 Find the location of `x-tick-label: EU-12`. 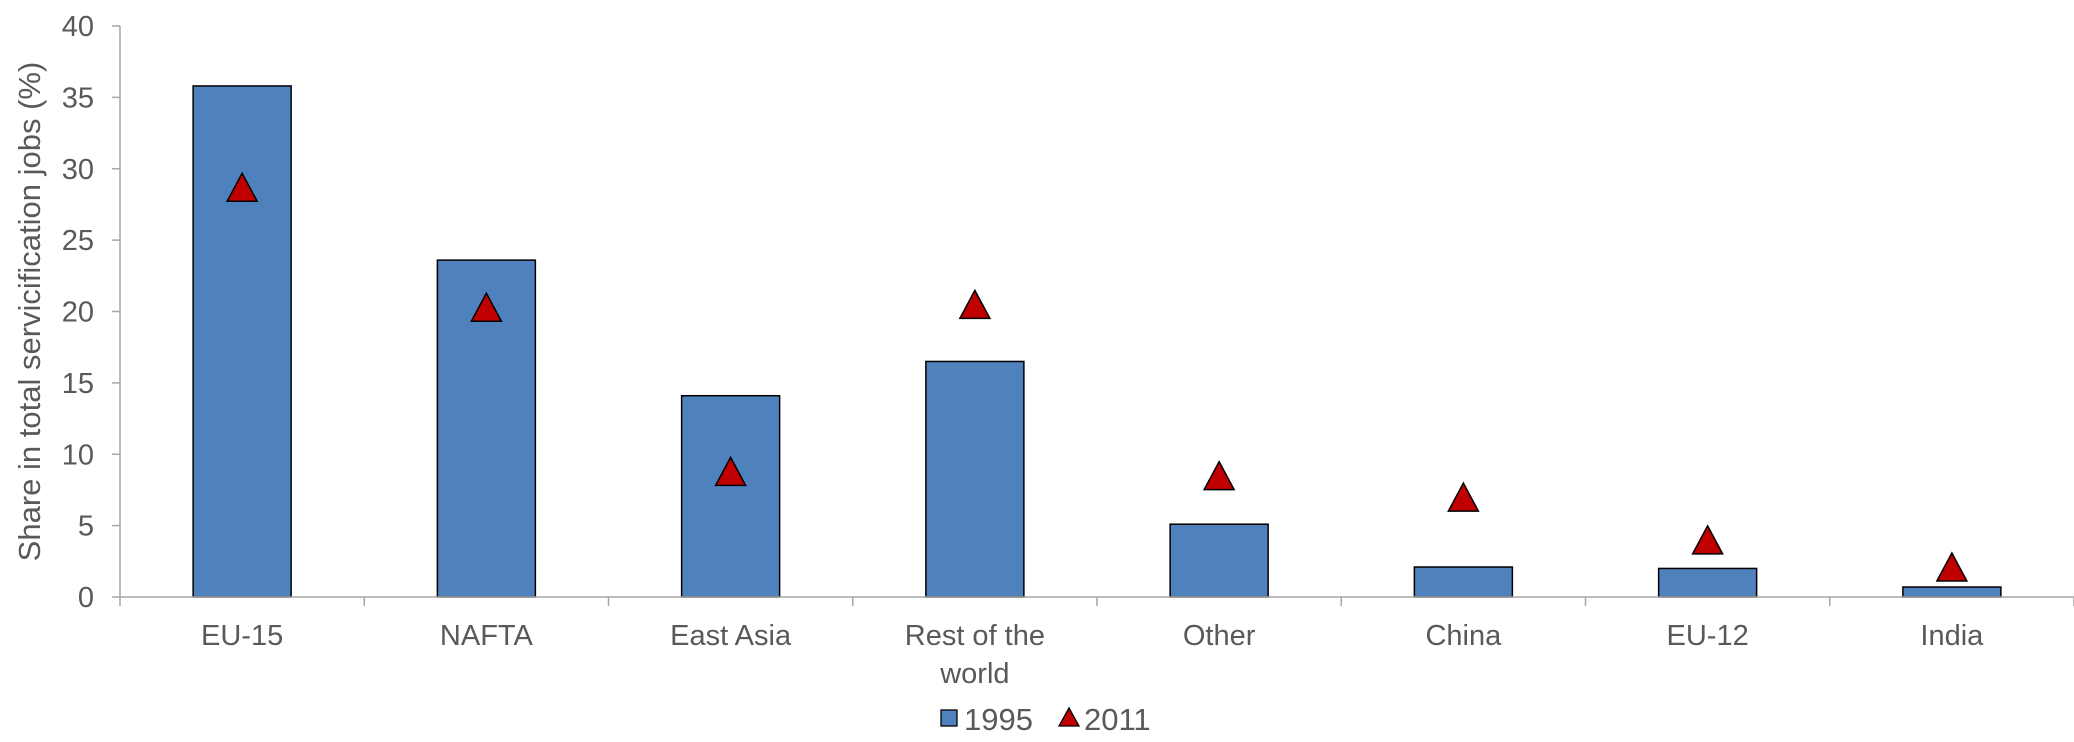

x-tick-label: EU-12 is located at coordinates (1708, 636).